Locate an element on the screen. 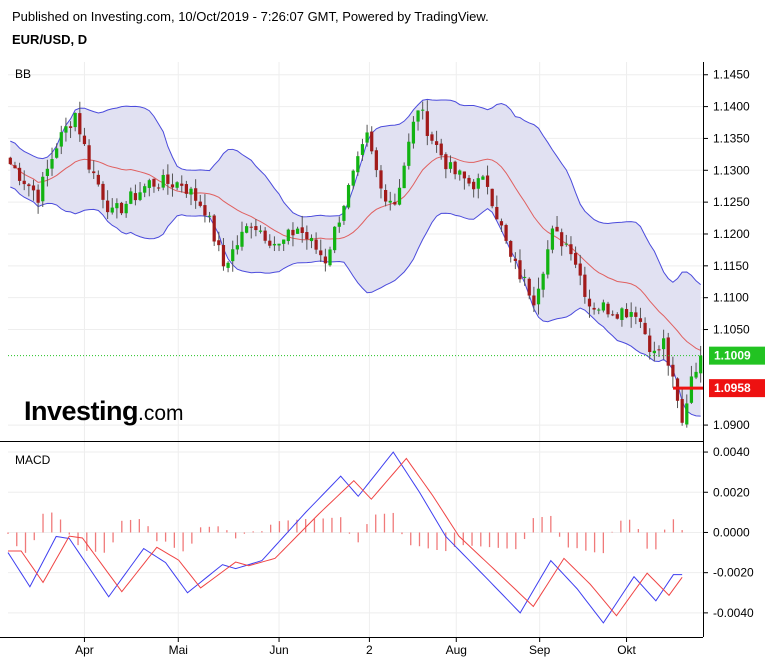  price-tick-label: 1.1250 is located at coordinates (731, 202).